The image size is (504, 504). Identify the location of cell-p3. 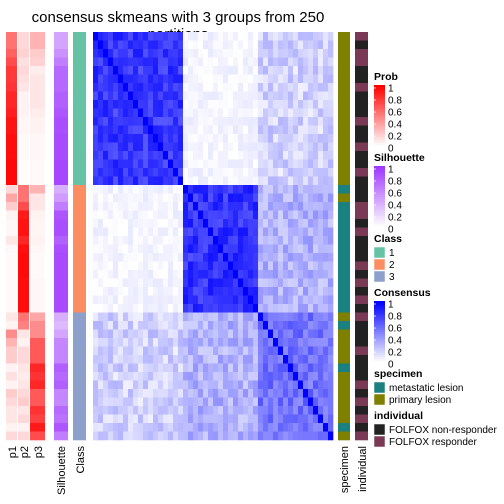
(37, 291).